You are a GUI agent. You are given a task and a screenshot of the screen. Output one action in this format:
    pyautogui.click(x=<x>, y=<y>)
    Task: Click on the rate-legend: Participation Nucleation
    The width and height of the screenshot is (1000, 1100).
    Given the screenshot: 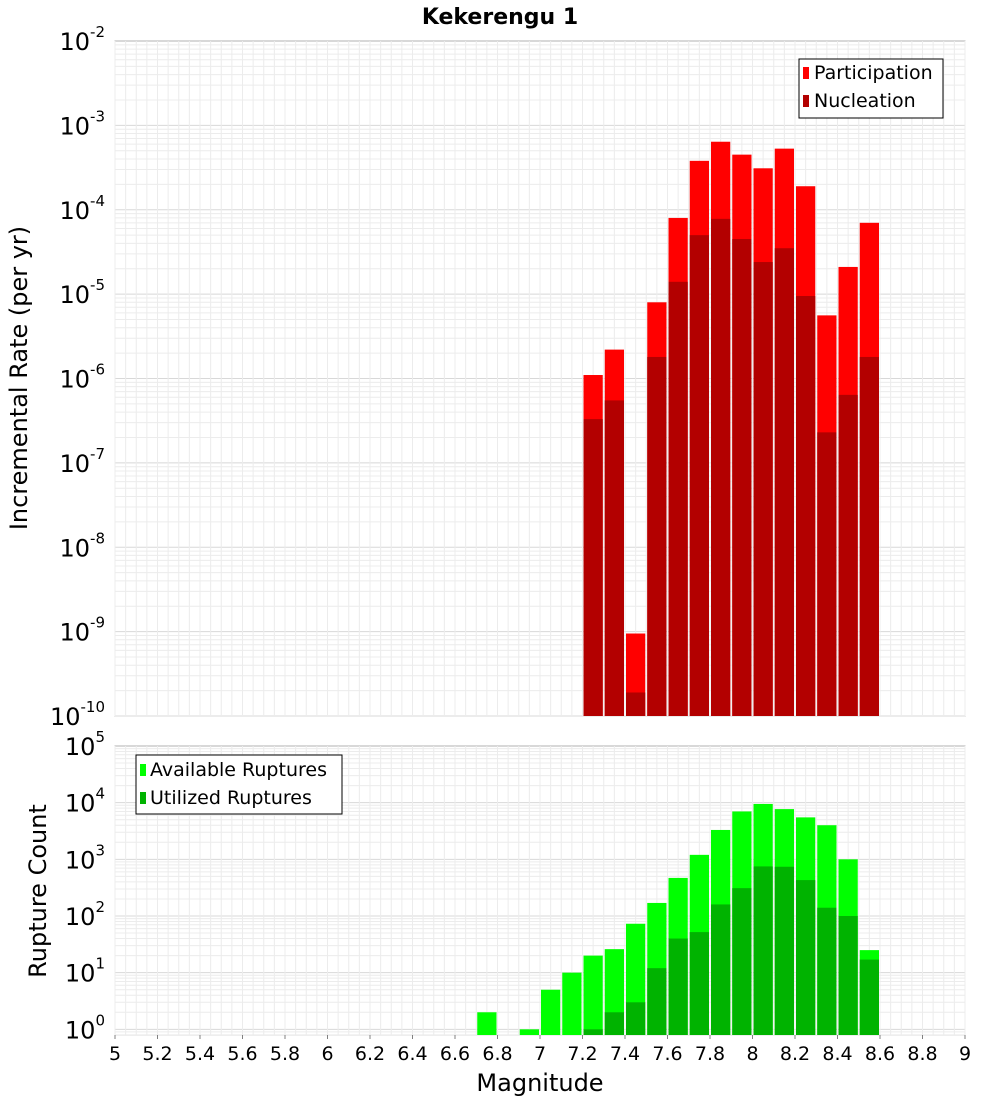 What is the action you would take?
    pyautogui.click(x=871, y=88)
    